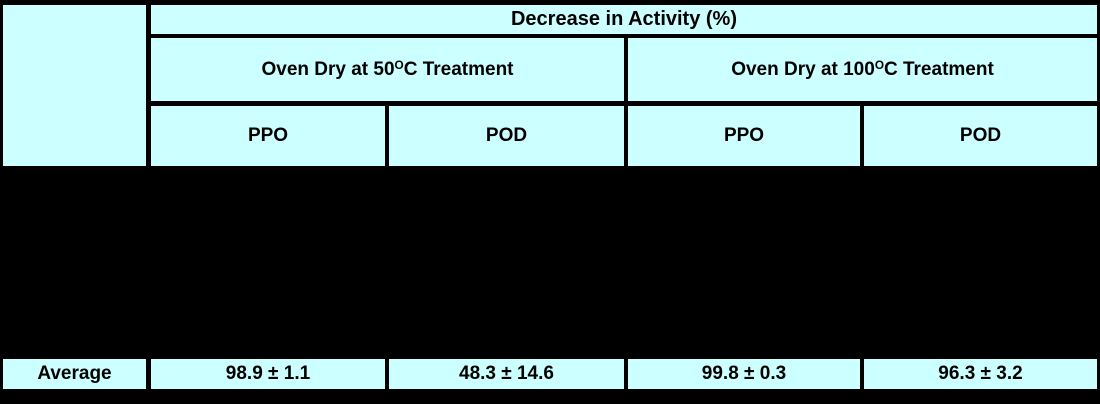  Describe the element at coordinates (268, 136) in the screenshot. I see `column-header-ppo-50: PPO` at that location.